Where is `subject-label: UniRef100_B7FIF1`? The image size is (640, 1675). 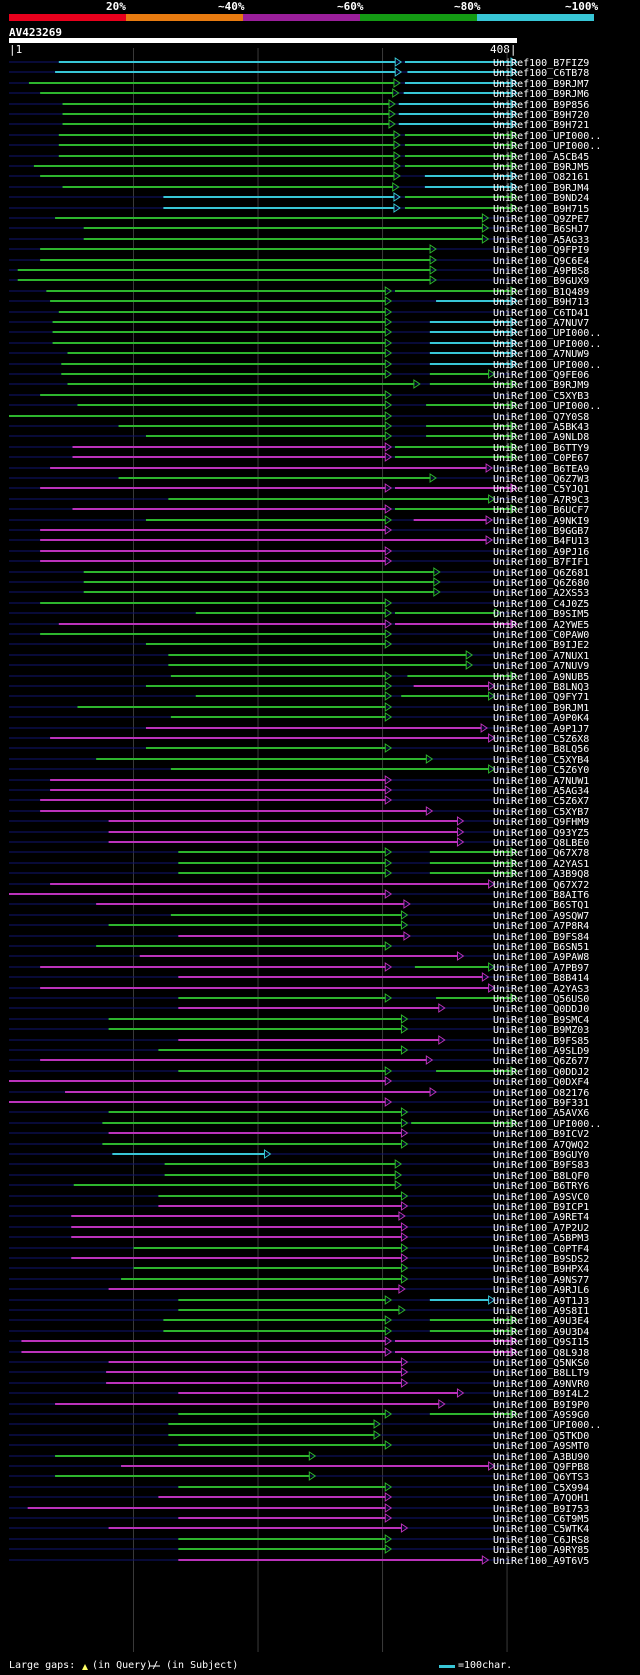
subject-label: UniRef100_B7FIF1 is located at coordinates (541, 562).